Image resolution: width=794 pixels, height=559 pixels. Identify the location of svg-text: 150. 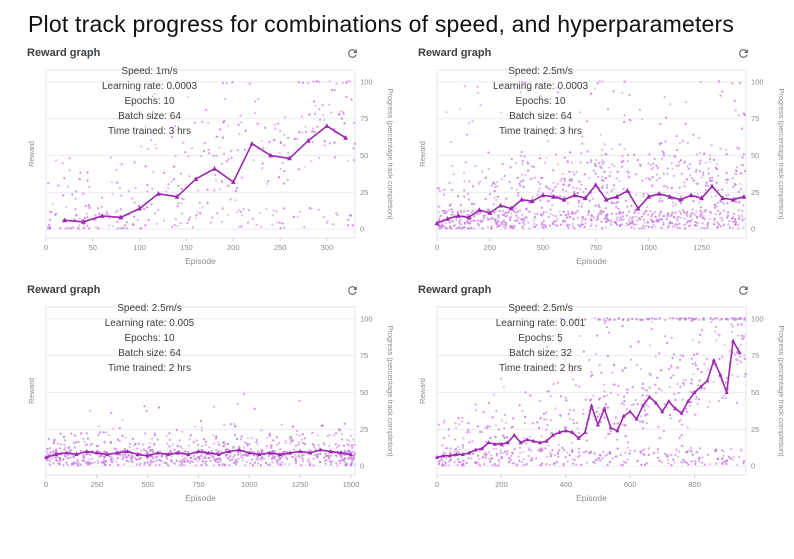
(186, 247).